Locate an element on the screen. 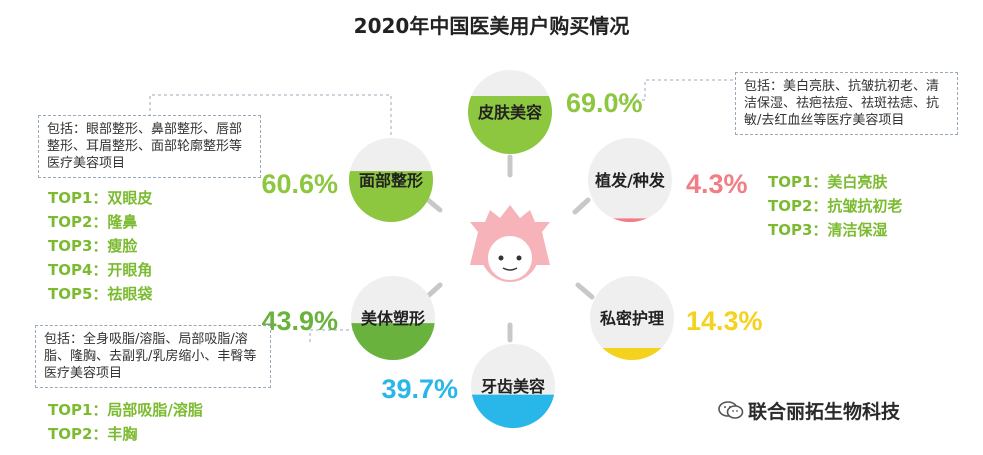 Image resolution: width=983 pixels, height=455 pixels. face-top-item: TOP5：祛眼袋 is located at coordinates (100, 294).